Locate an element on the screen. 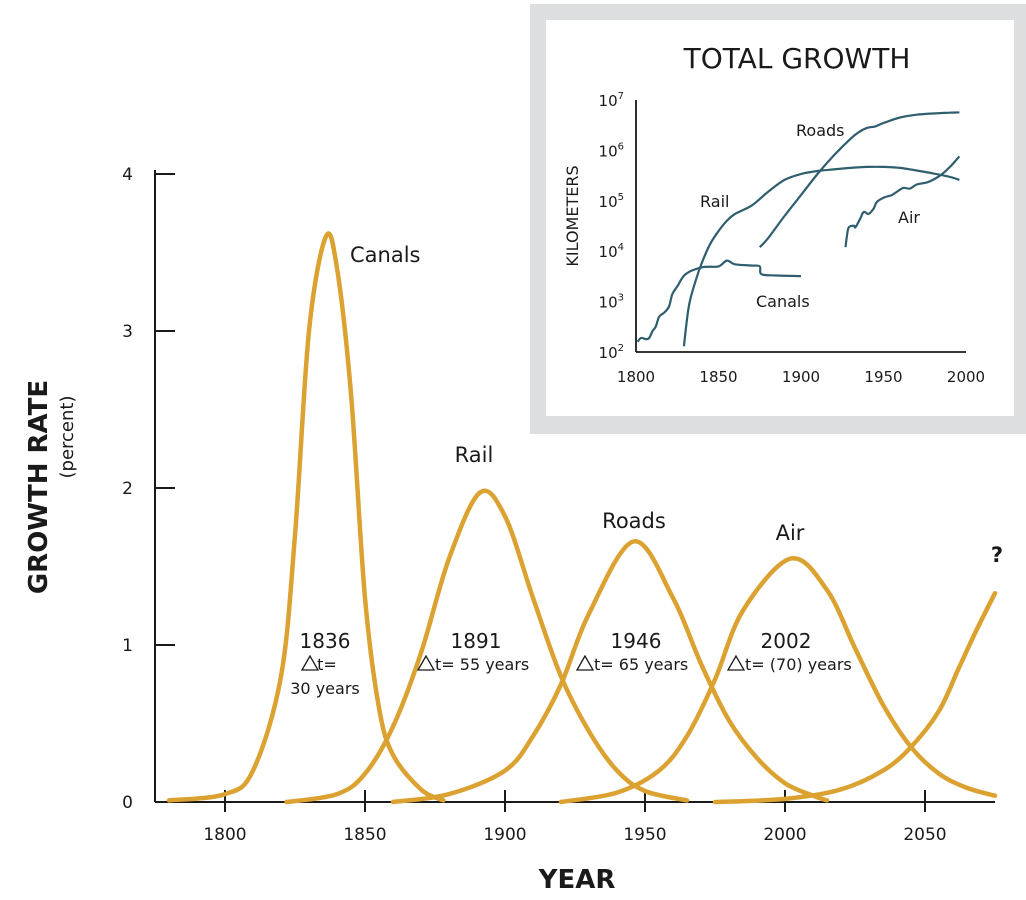 The image size is (1026, 900). delta-text-air: t= (70) years is located at coordinates (798, 664).